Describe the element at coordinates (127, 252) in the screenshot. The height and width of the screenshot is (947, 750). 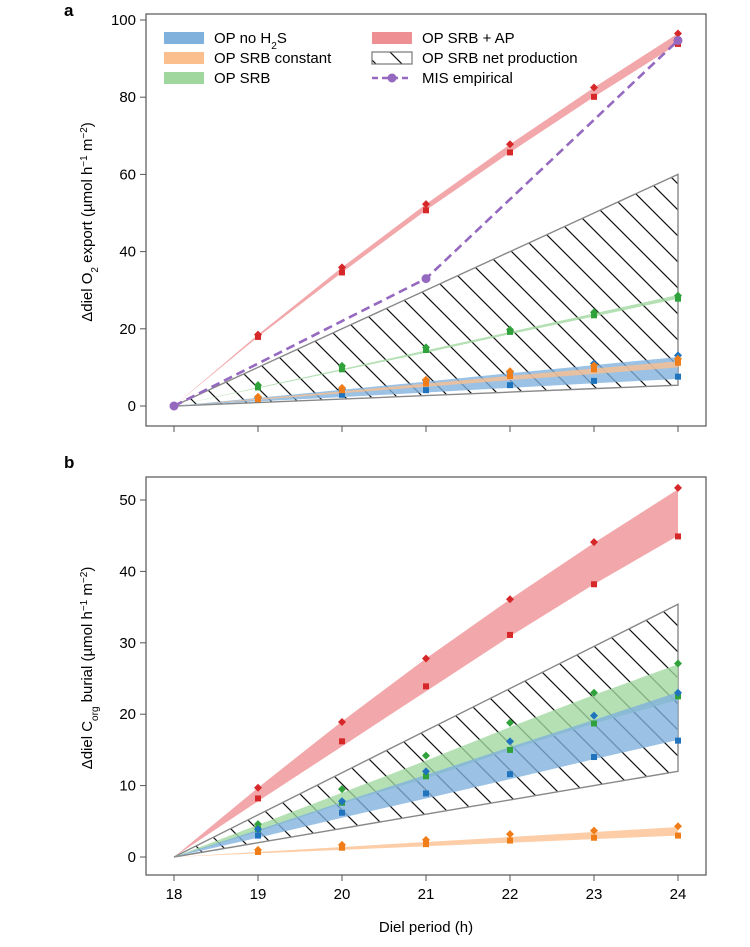
I see `panel-a-y-tick-label: 40` at that location.